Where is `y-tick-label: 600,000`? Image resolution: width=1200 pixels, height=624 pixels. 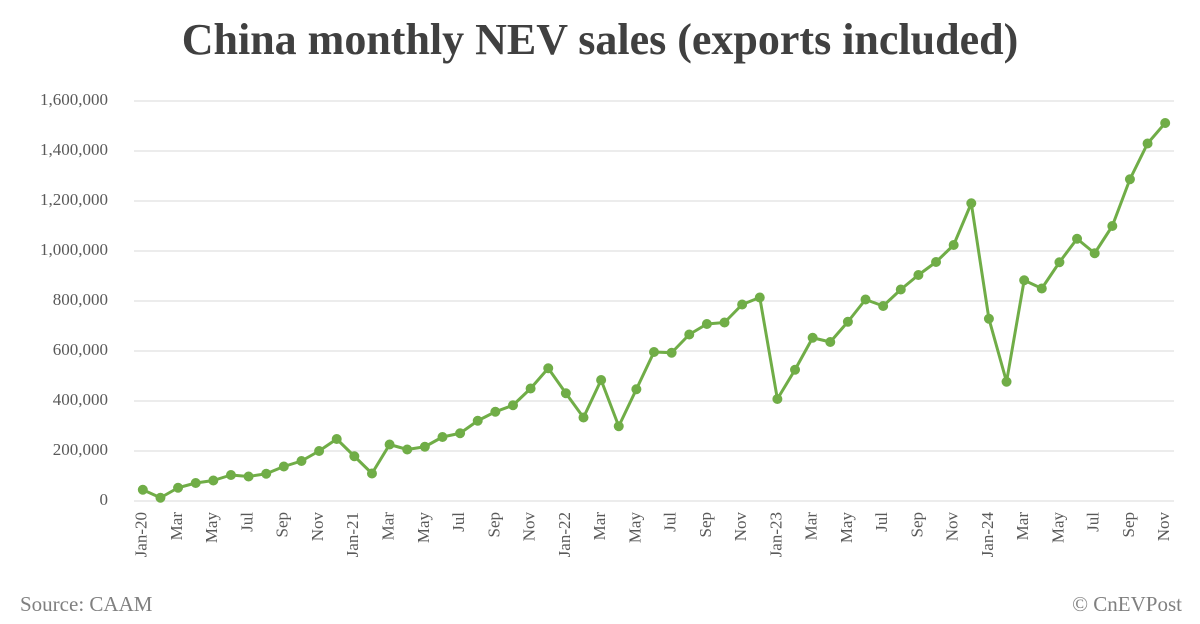 y-tick-label: 600,000 is located at coordinates (80, 349).